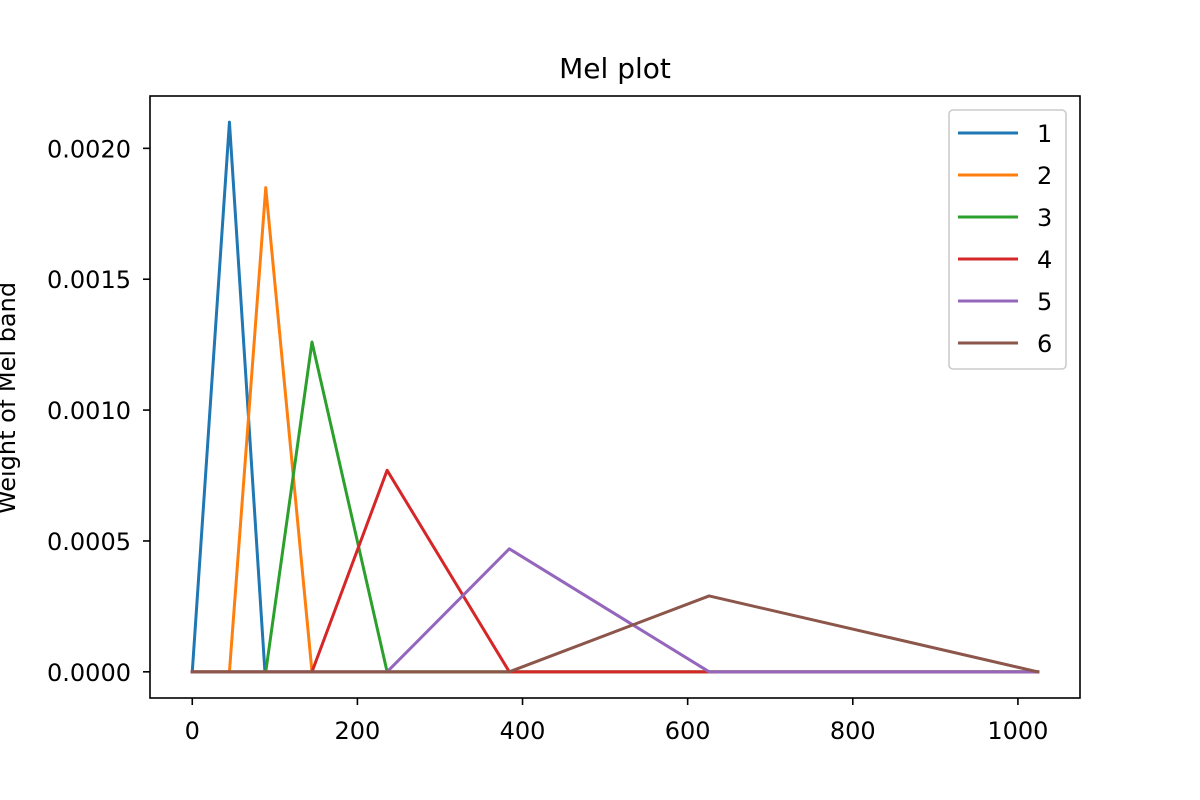 The image size is (1200, 800). Describe the element at coordinates (89, 149) in the screenshot. I see `y-tick-label: 0.0020` at that location.